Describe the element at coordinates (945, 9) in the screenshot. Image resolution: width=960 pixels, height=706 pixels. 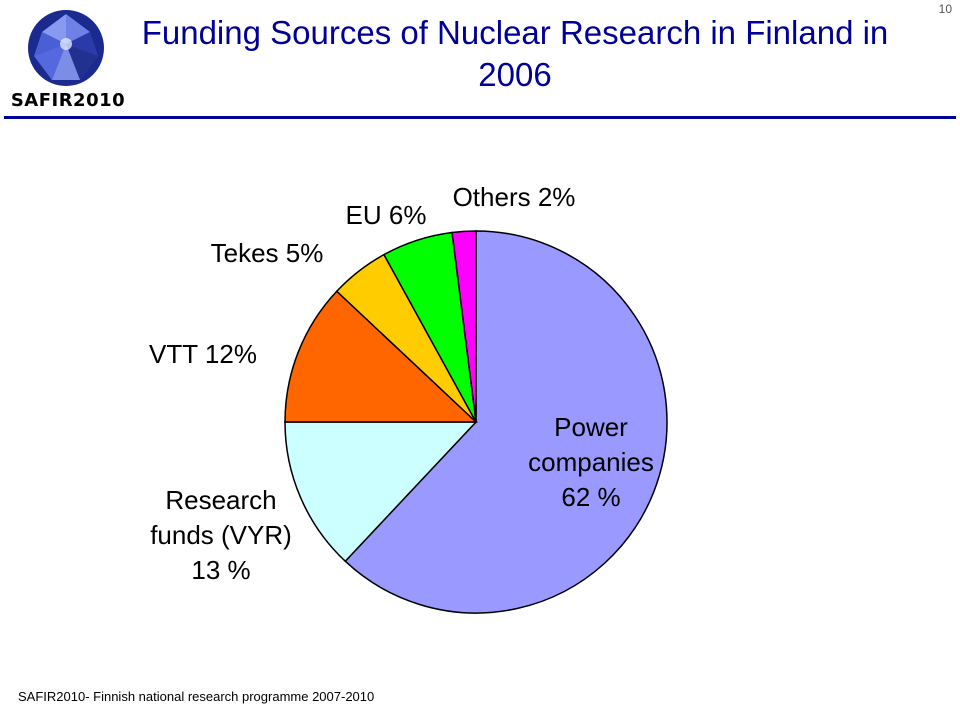
I see `page-number: 10` at that location.